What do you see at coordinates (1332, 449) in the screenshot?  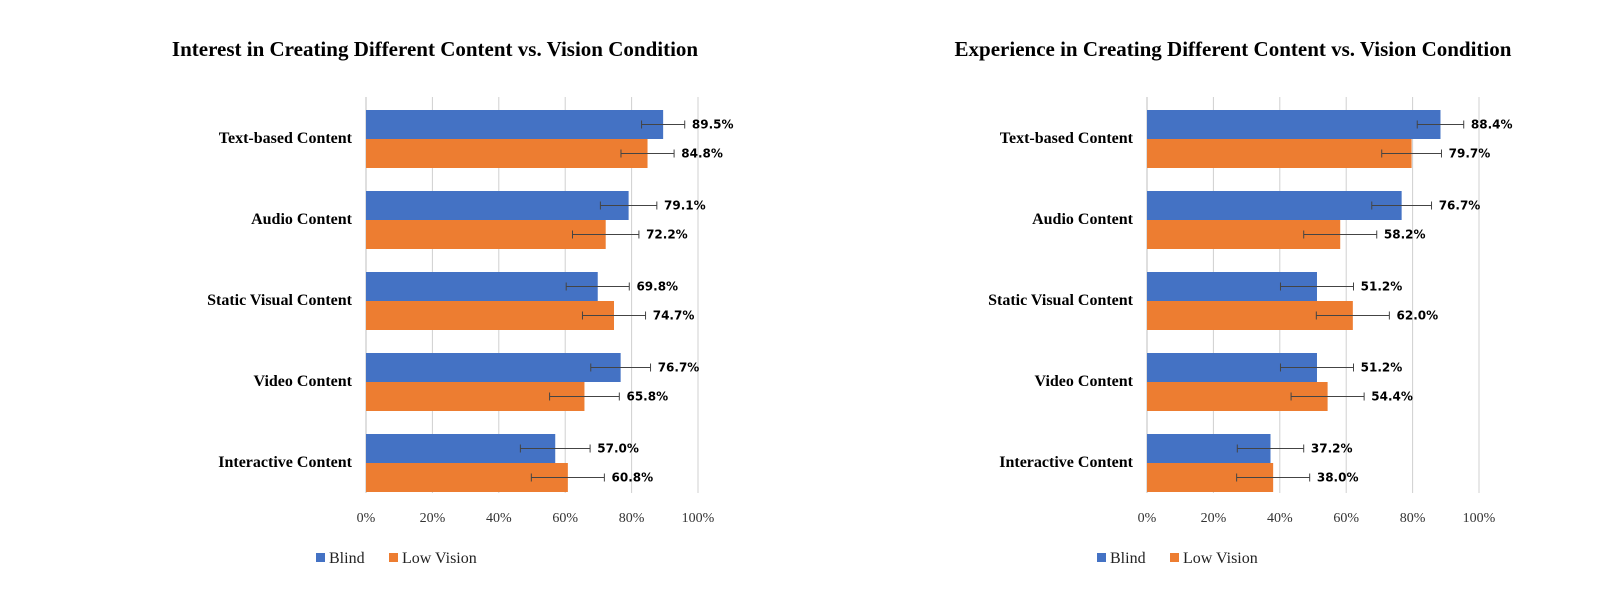 I see `data-label: 37.2%` at bounding box center [1332, 449].